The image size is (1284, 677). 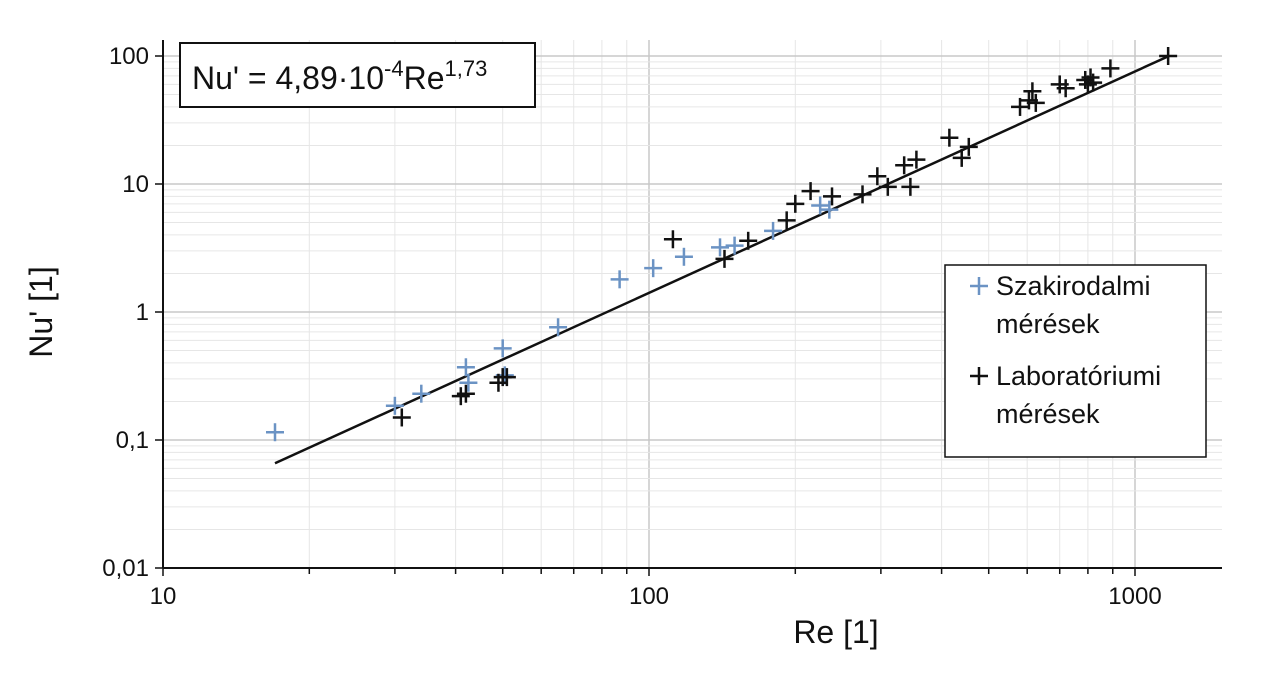 I want to click on equation-base: Nu' = 4,89·10, so click(x=288, y=78).